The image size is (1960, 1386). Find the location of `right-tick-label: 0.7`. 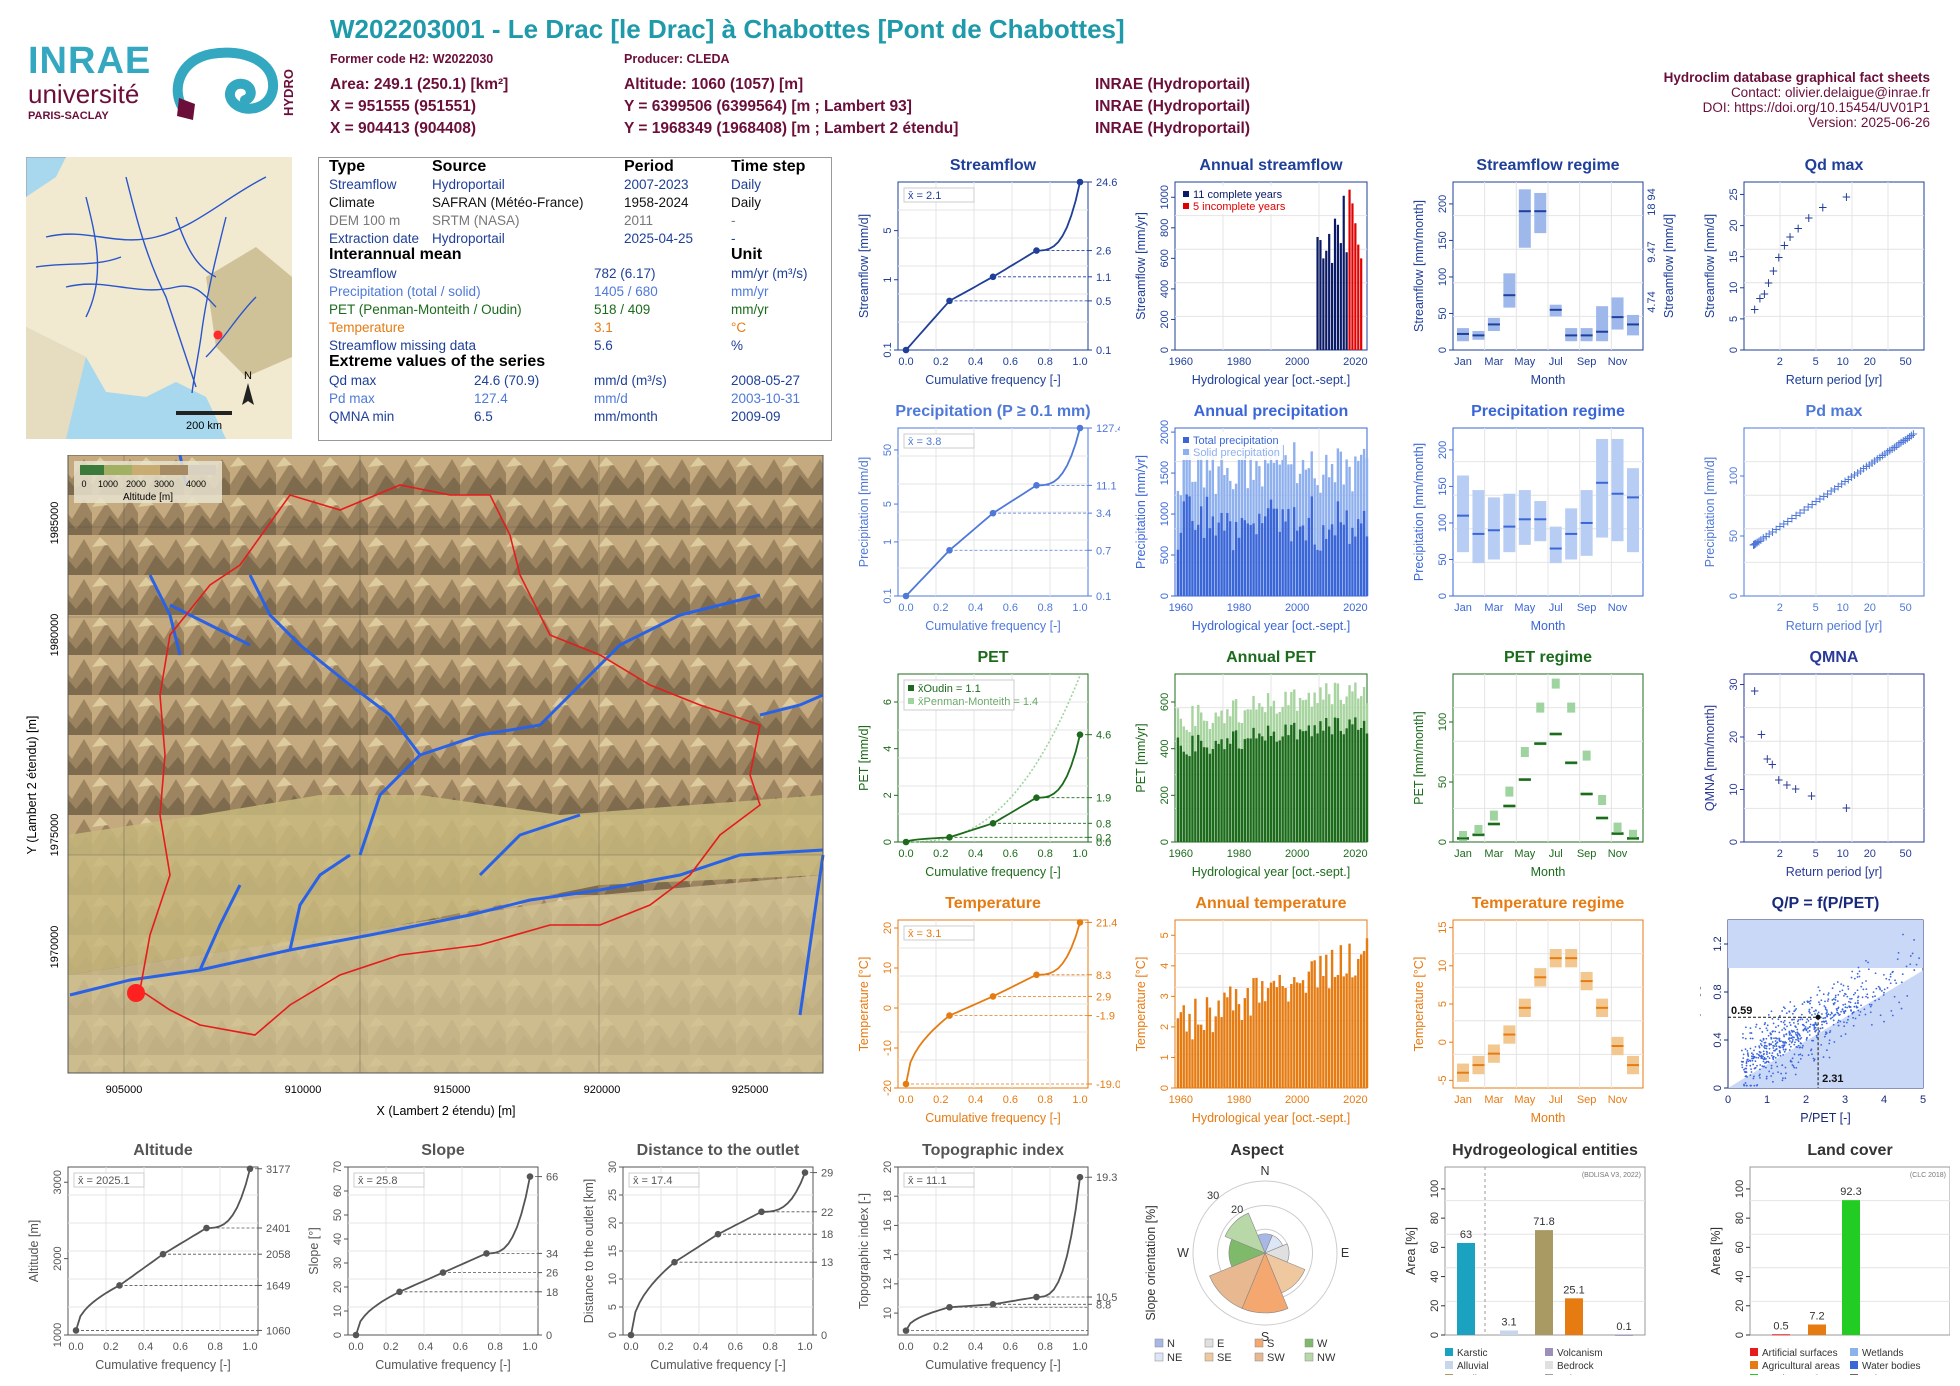

right-tick-label: 0.7 is located at coordinates (1103, 551).